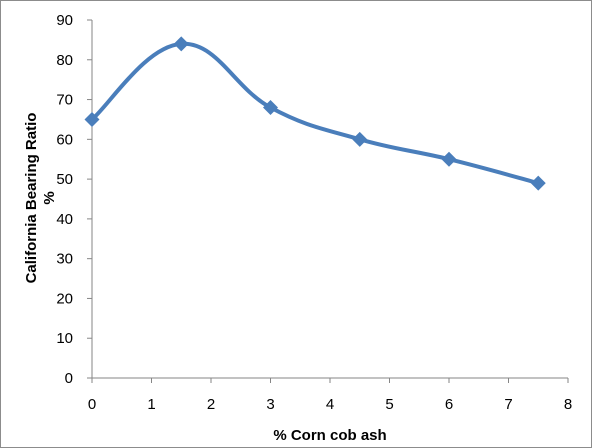 The height and width of the screenshot is (448, 592). Describe the element at coordinates (64, 100) in the screenshot. I see `y-tick-label: 70` at that location.